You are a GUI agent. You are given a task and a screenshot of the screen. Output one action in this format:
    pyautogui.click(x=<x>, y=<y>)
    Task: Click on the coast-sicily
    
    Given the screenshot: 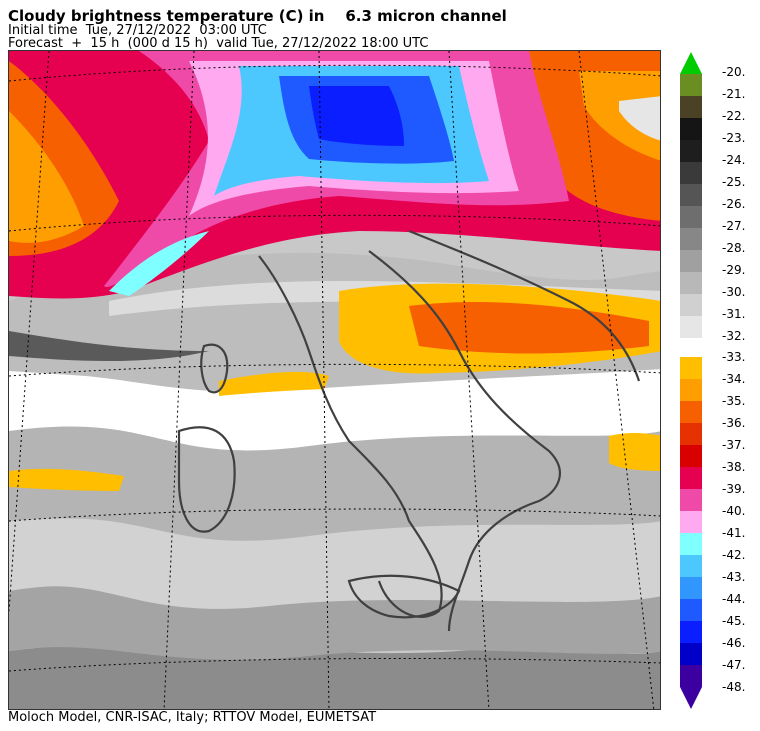 What is the action you would take?
    pyautogui.click(x=404, y=596)
    